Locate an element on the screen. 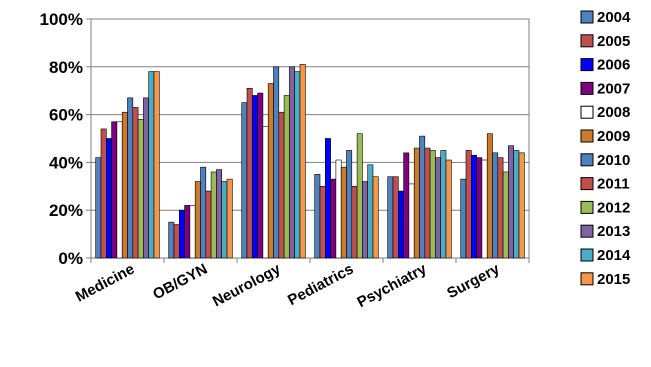 The width and height of the screenshot is (651, 367). bar-2010-neurology is located at coordinates (276, 162).